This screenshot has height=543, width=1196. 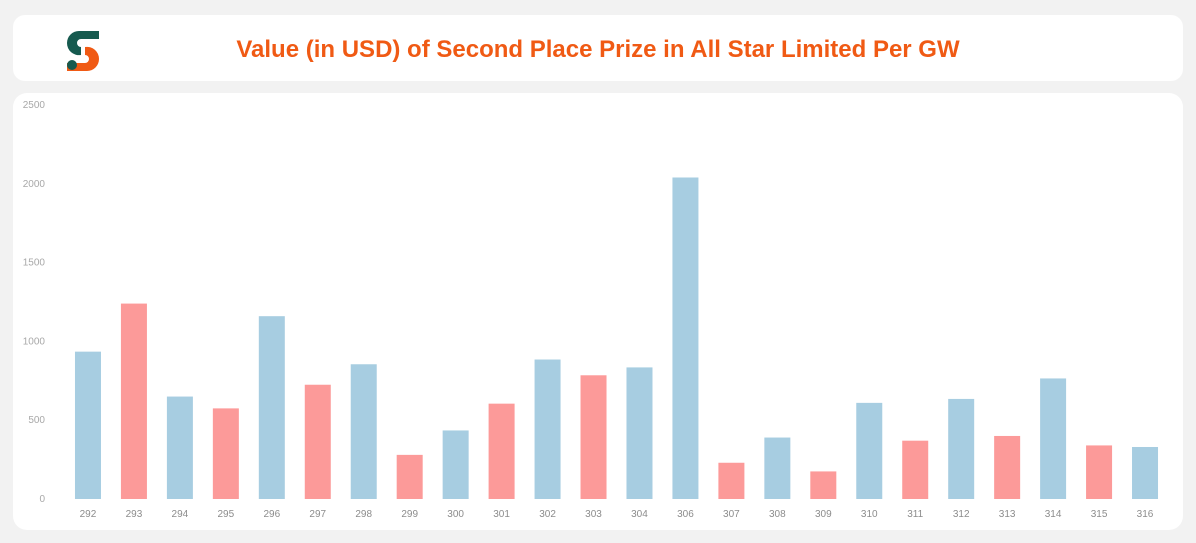 What do you see at coordinates (455, 514) in the screenshot?
I see `x-tick-label: 300` at bounding box center [455, 514].